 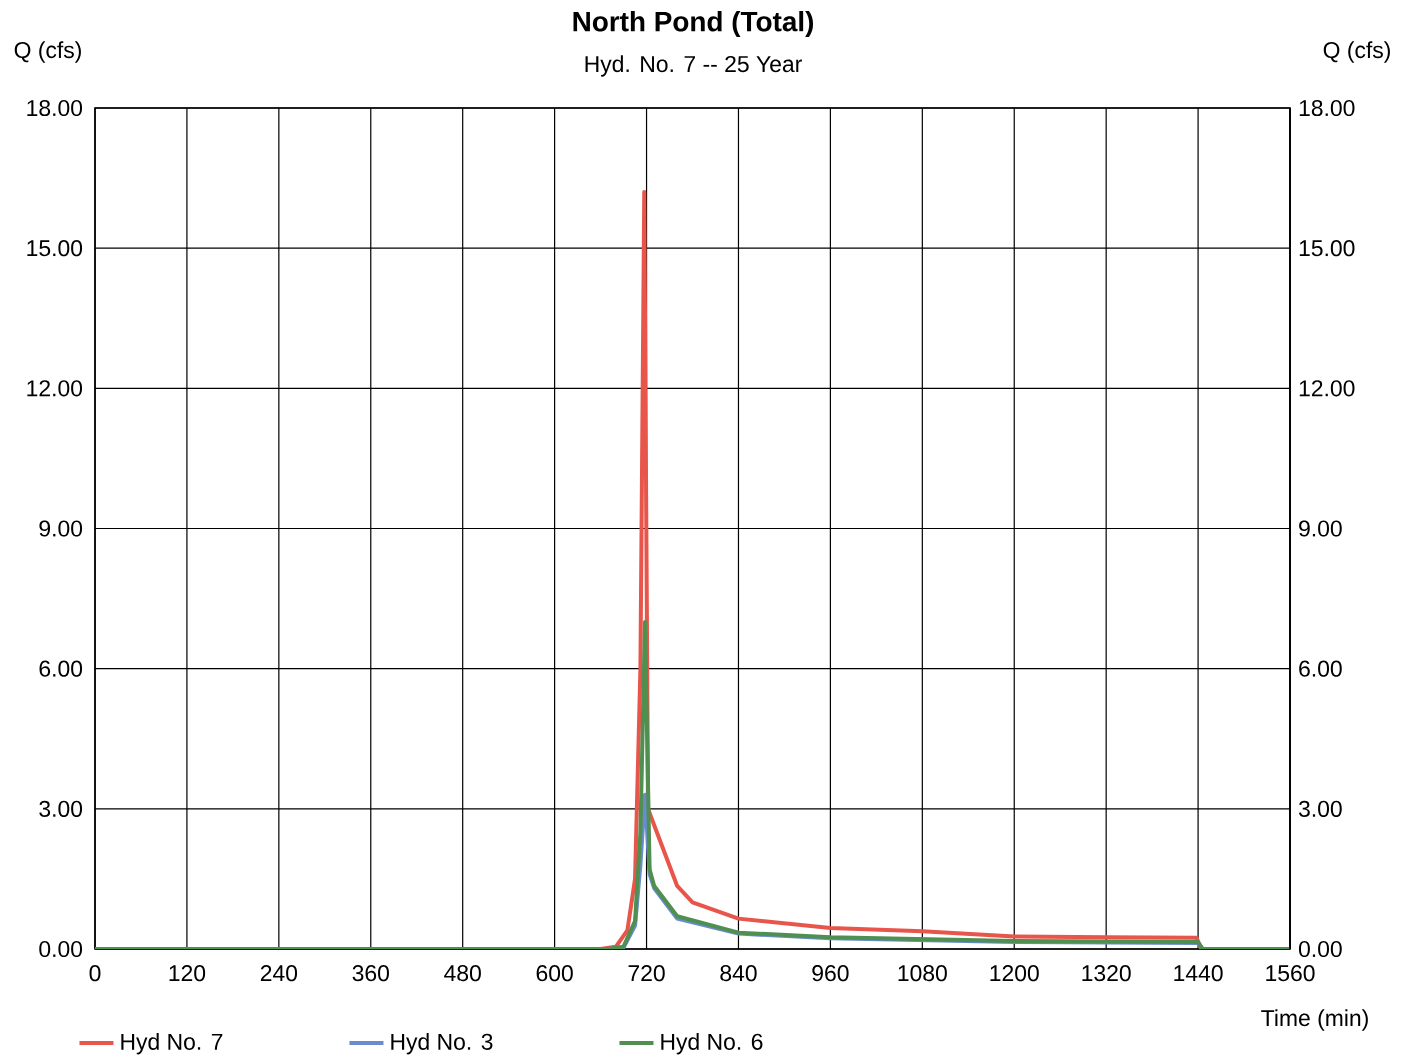 I want to click on x-tick-label: 600, so click(x=554, y=973).